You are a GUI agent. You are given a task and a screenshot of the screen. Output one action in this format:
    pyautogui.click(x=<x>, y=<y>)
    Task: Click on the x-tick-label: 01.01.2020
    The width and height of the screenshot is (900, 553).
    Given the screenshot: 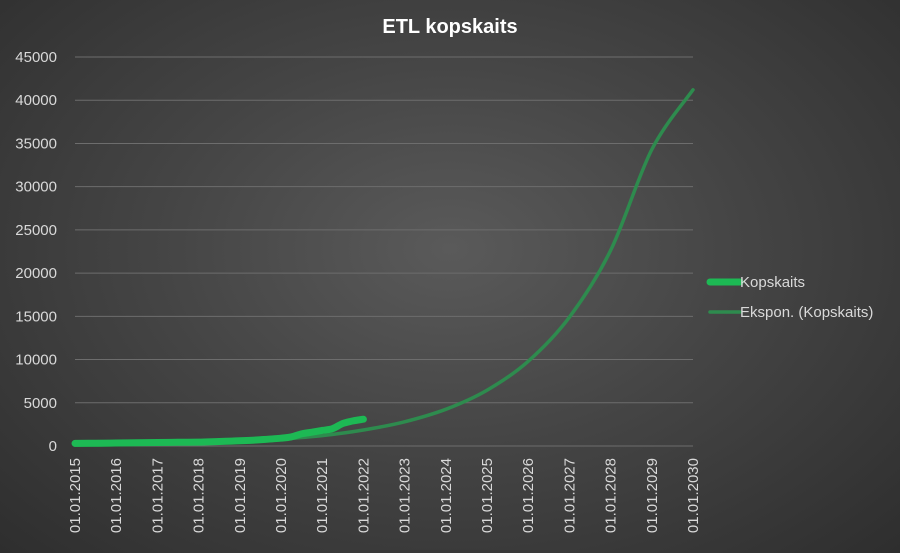 What is the action you would take?
    pyautogui.click(x=281, y=495)
    